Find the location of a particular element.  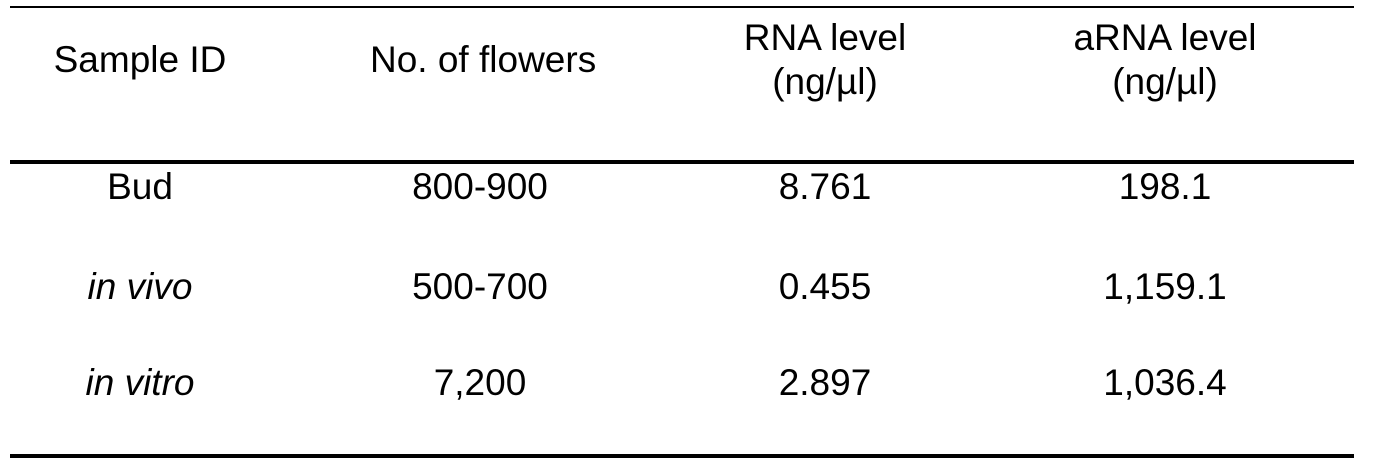

table-cell-sample-id: in vitro is located at coordinates (140, 382).